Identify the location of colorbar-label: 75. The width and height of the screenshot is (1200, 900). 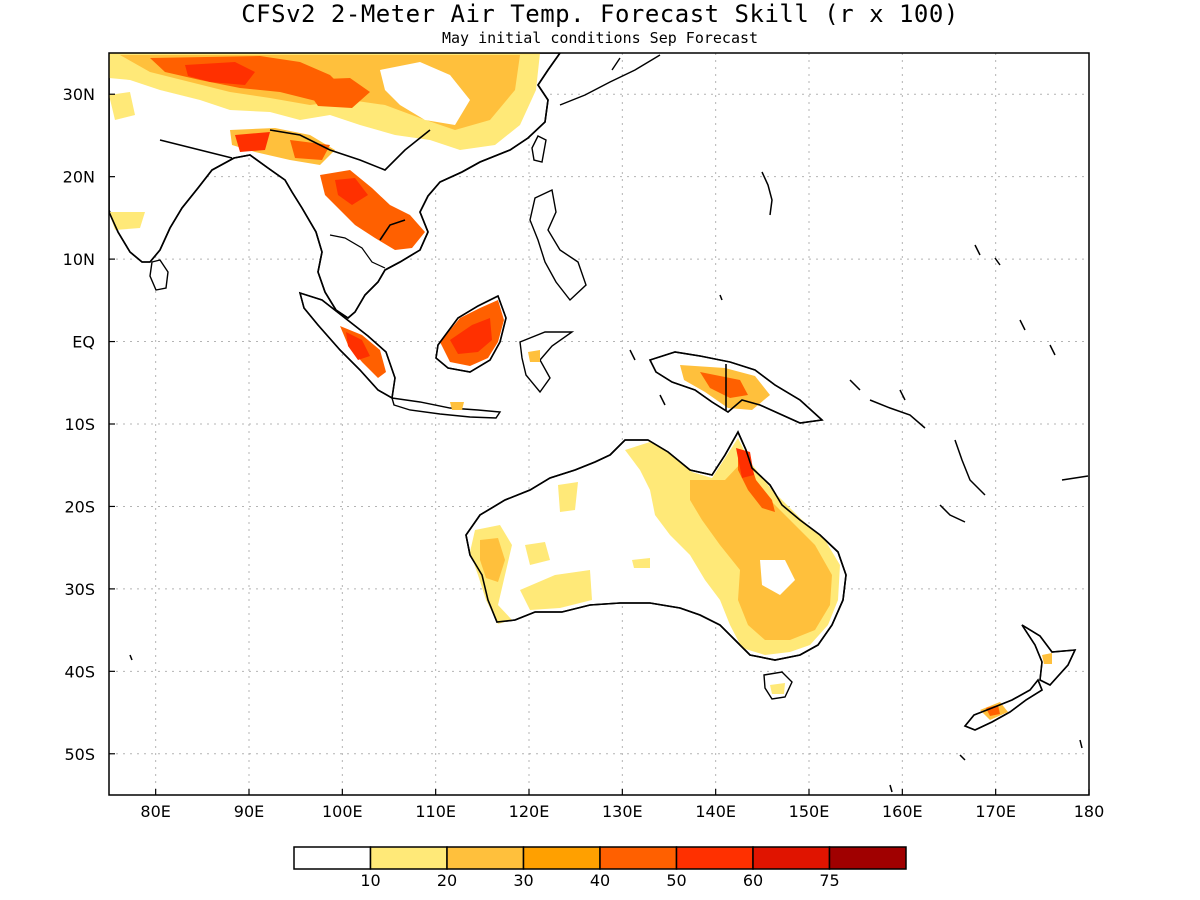
(829, 880).